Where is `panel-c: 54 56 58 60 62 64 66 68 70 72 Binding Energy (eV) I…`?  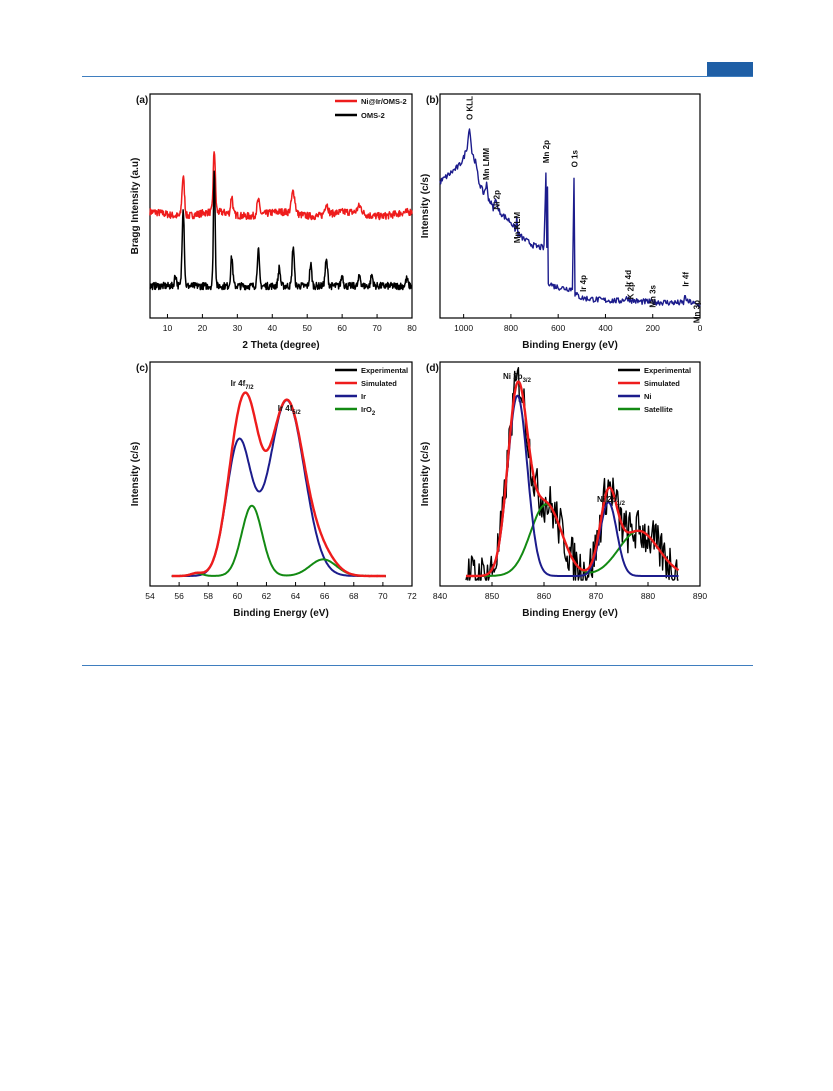
panel-c: 54 56 58 60 62 64 66 68 70 72 Binding Energy (eV) I… is located at coordinates (273, 490).